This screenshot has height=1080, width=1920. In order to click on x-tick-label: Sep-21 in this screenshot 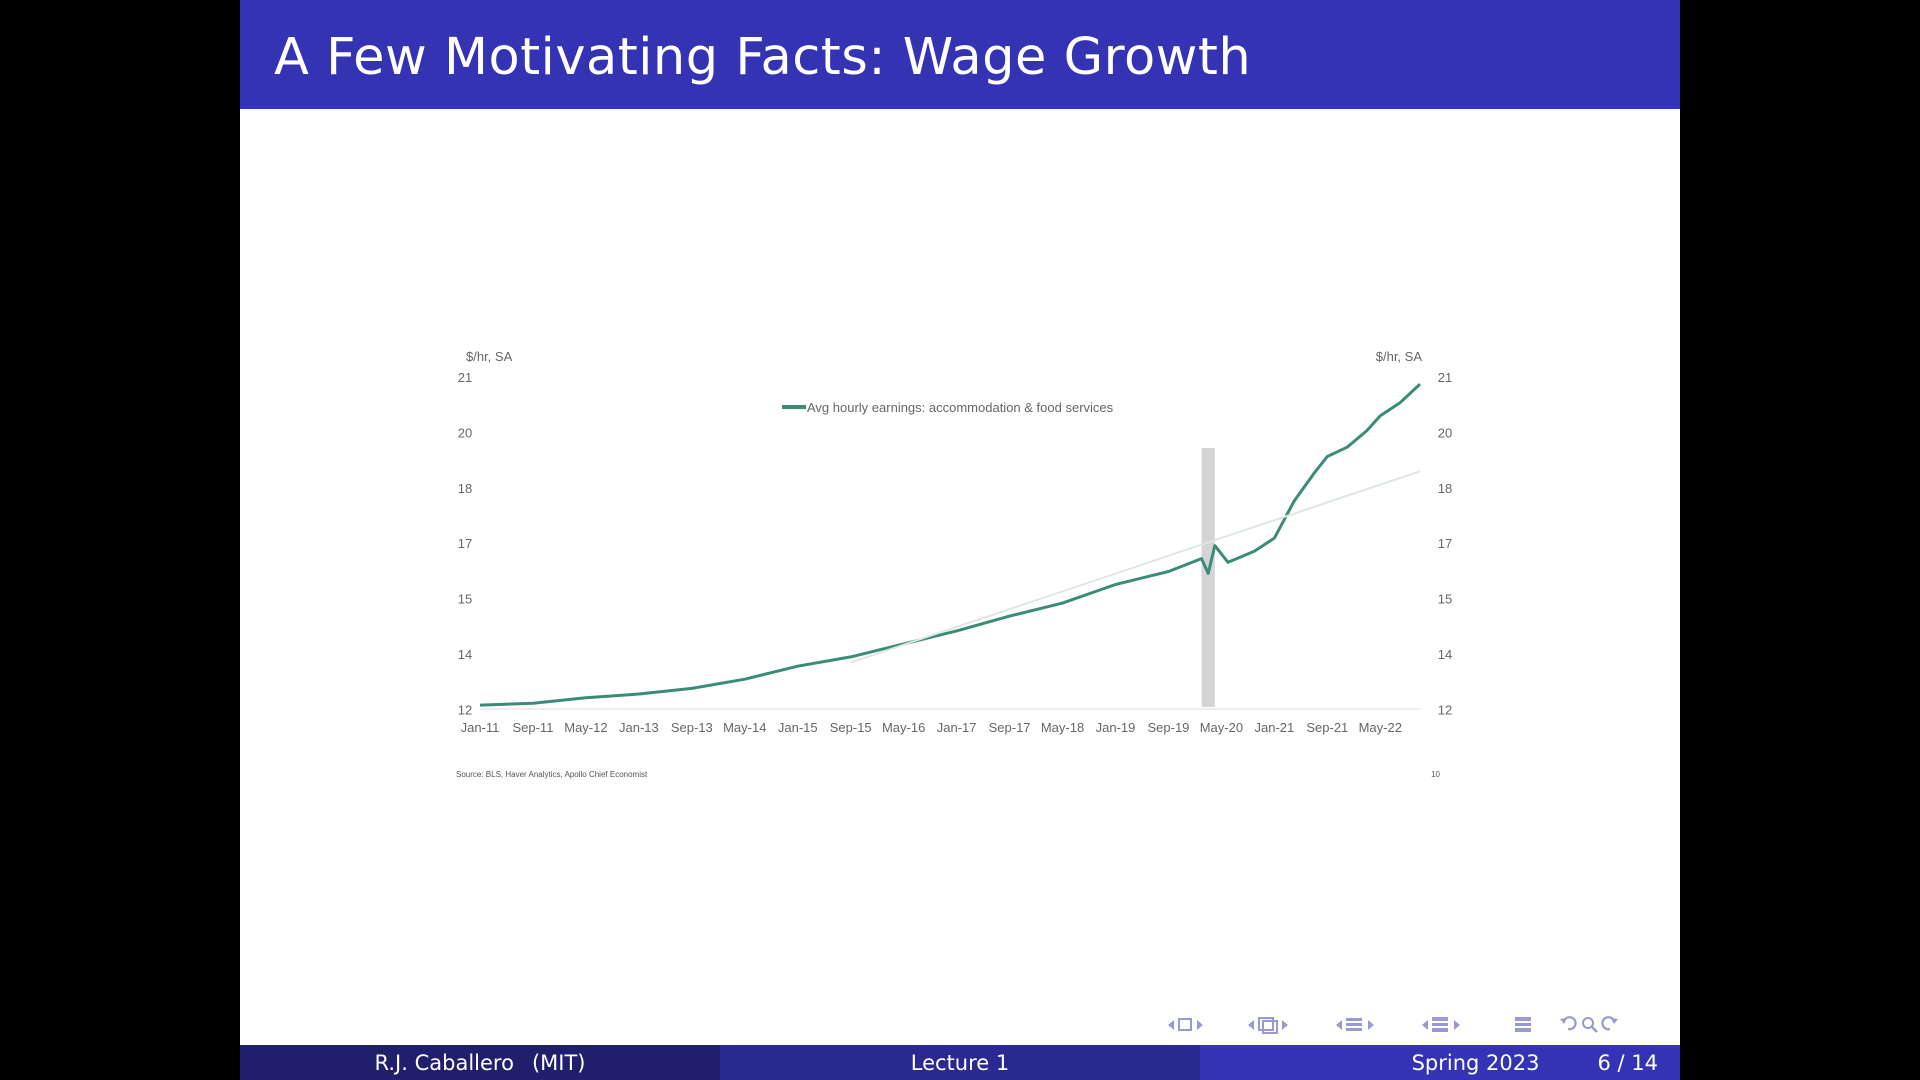, I will do `click(1327, 727)`.